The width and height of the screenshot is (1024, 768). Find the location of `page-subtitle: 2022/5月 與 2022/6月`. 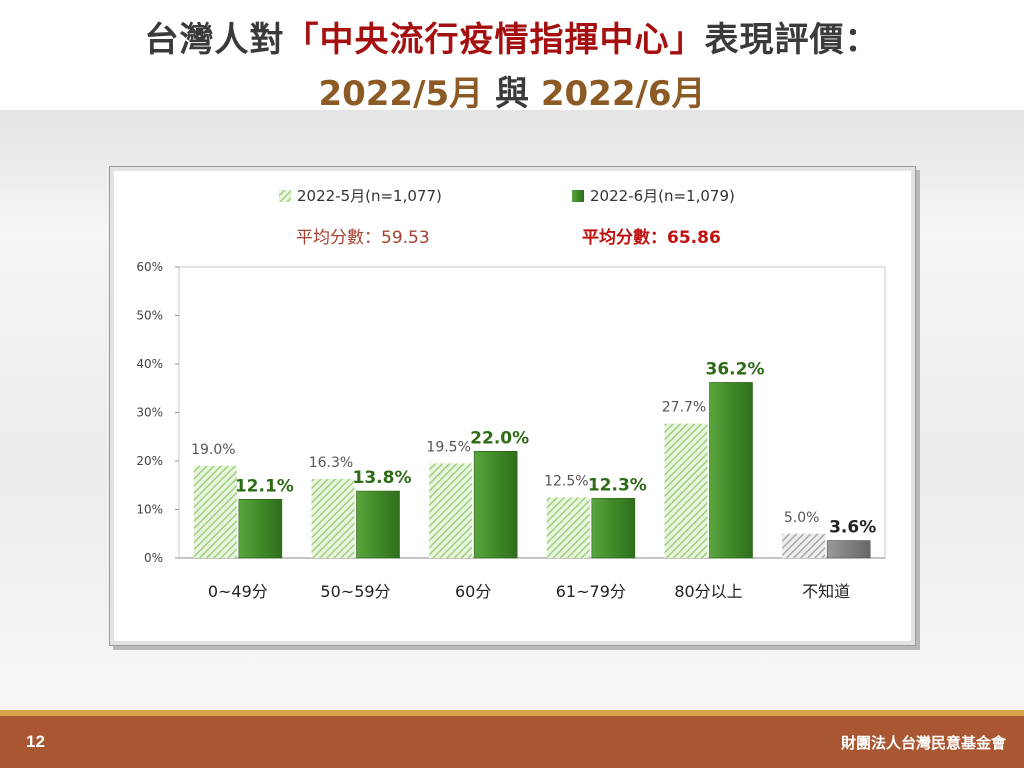

page-subtitle: 2022/5月 與 2022/6月 is located at coordinates (512, 90).